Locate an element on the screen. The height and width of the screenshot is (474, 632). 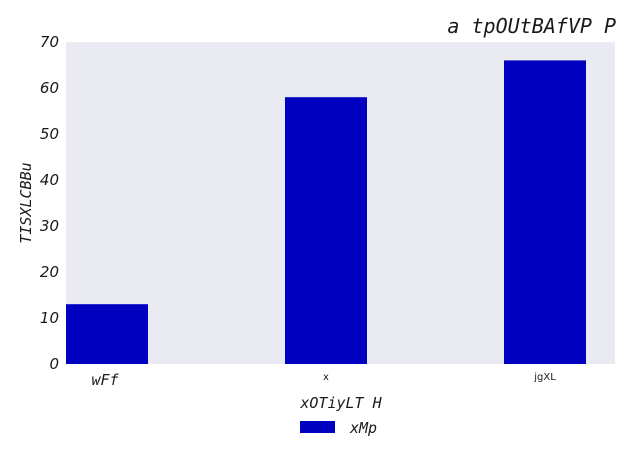
x-tick-label-1: x is located at coordinates (326, 377).